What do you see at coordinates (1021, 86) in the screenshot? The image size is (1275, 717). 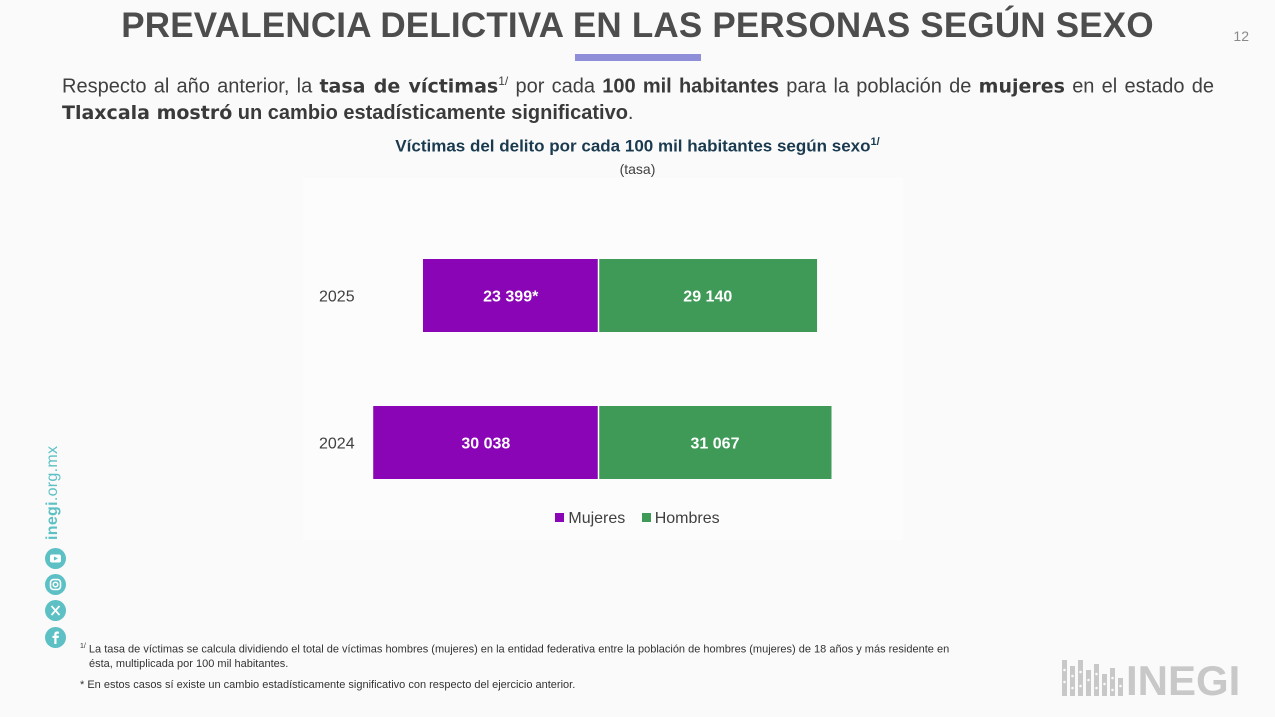 I see `intro-bold-women: mujeres` at bounding box center [1021, 86].